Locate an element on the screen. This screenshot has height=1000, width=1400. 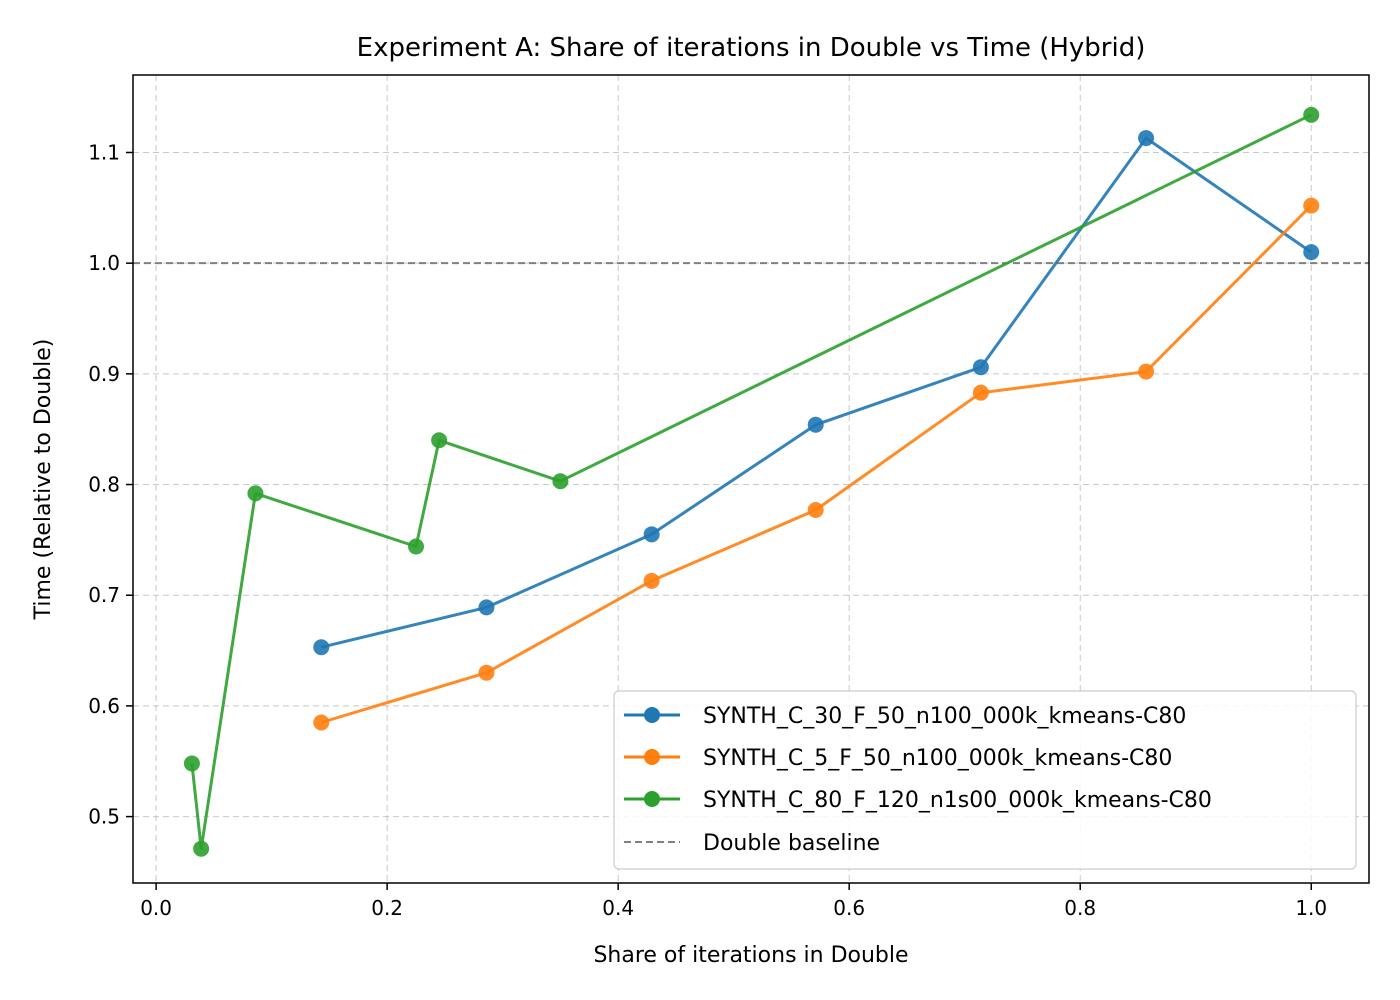
x-tick-label: 0.2 is located at coordinates (387, 908).